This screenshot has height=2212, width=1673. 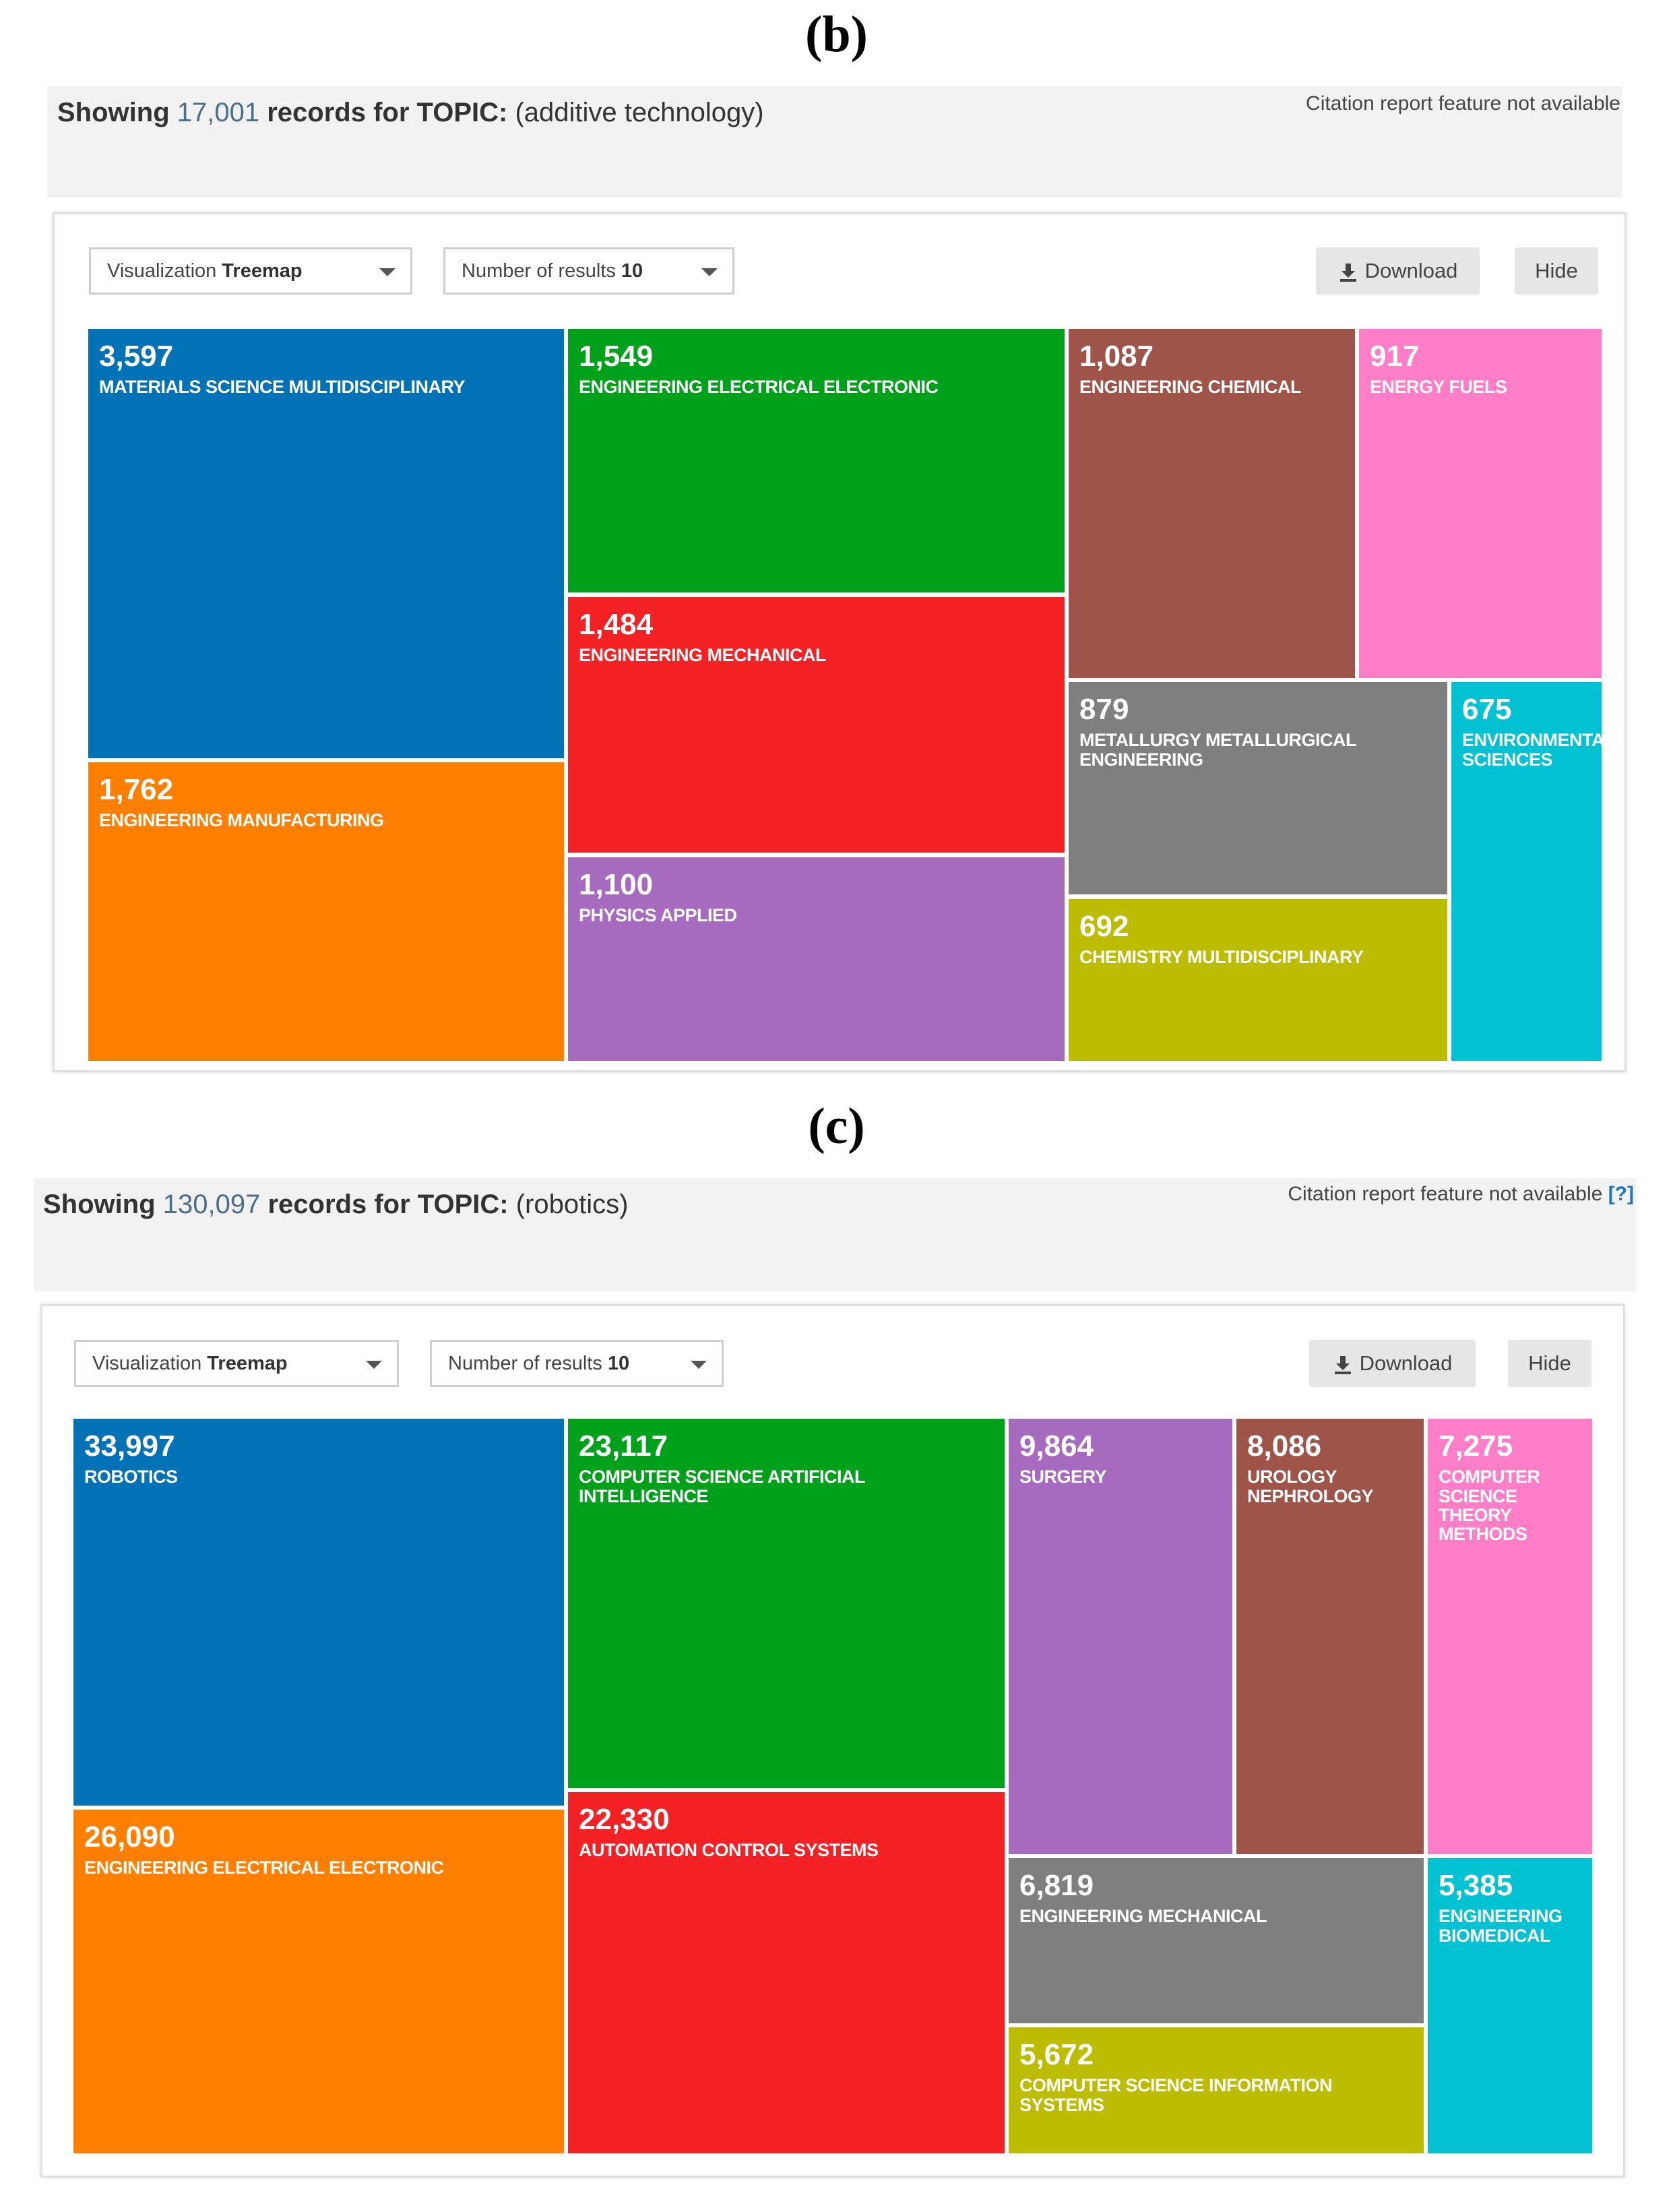 What do you see at coordinates (616, 624) in the screenshot?
I see `tile-value: 1,484` at bounding box center [616, 624].